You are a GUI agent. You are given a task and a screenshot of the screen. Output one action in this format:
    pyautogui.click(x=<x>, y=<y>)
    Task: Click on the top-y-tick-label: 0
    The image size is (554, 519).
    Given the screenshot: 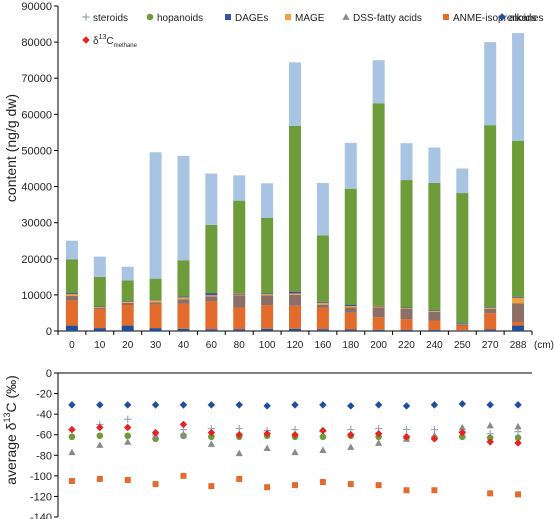 What is the action you would take?
    pyautogui.click(x=49, y=332)
    